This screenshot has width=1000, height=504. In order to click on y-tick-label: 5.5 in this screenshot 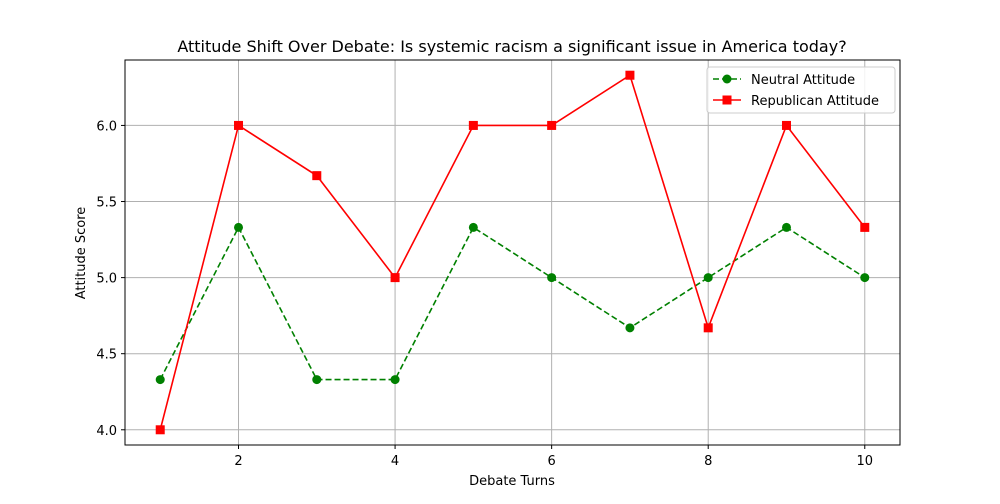, I will do `click(106, 203)`.